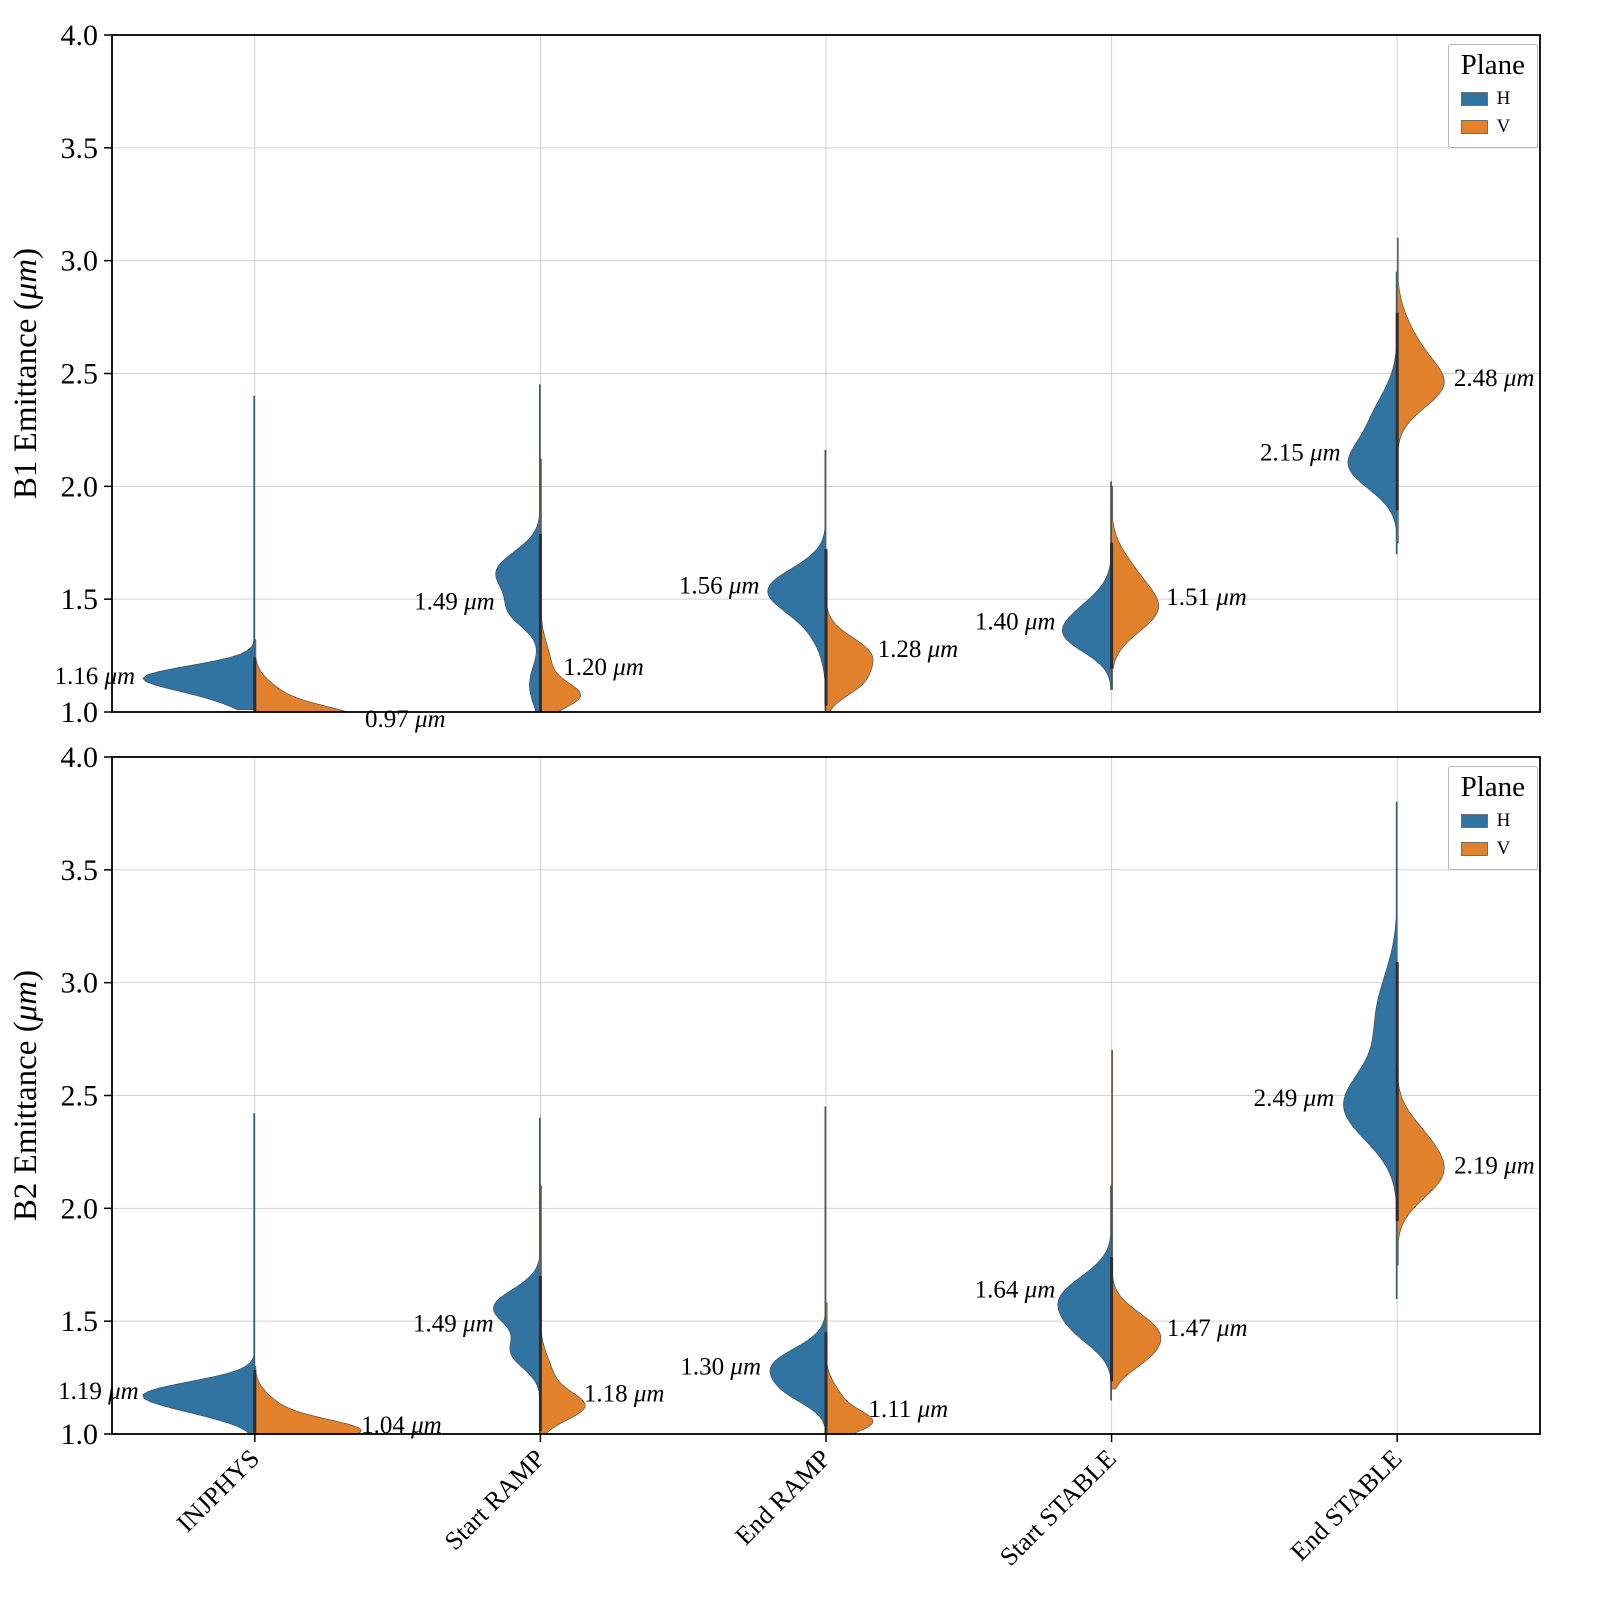 The width and height of the screenshot is (1600, 1600). Describe the element at coordinates (1084, 1293) in the screenshot. I see `violin-B2-Start STABLE-H` at that location.